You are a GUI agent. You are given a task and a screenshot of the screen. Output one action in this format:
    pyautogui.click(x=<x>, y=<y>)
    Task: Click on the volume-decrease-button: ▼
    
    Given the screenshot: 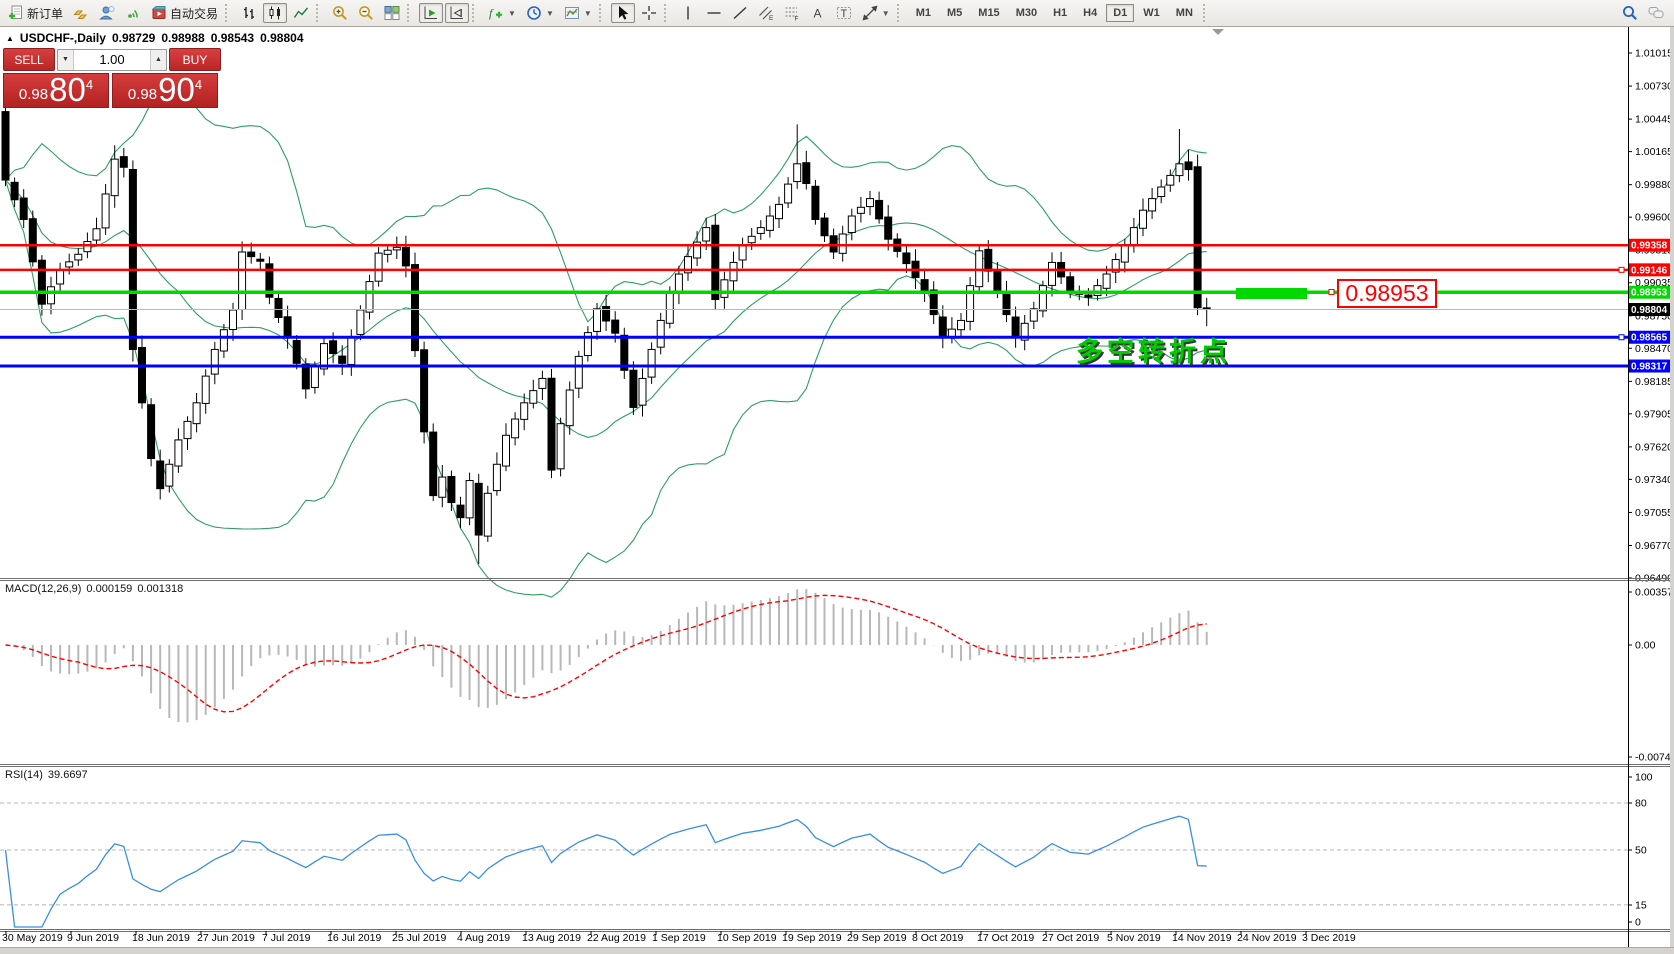 What is the action you would take?
    pyautogui.click(x=66, y=59)
    